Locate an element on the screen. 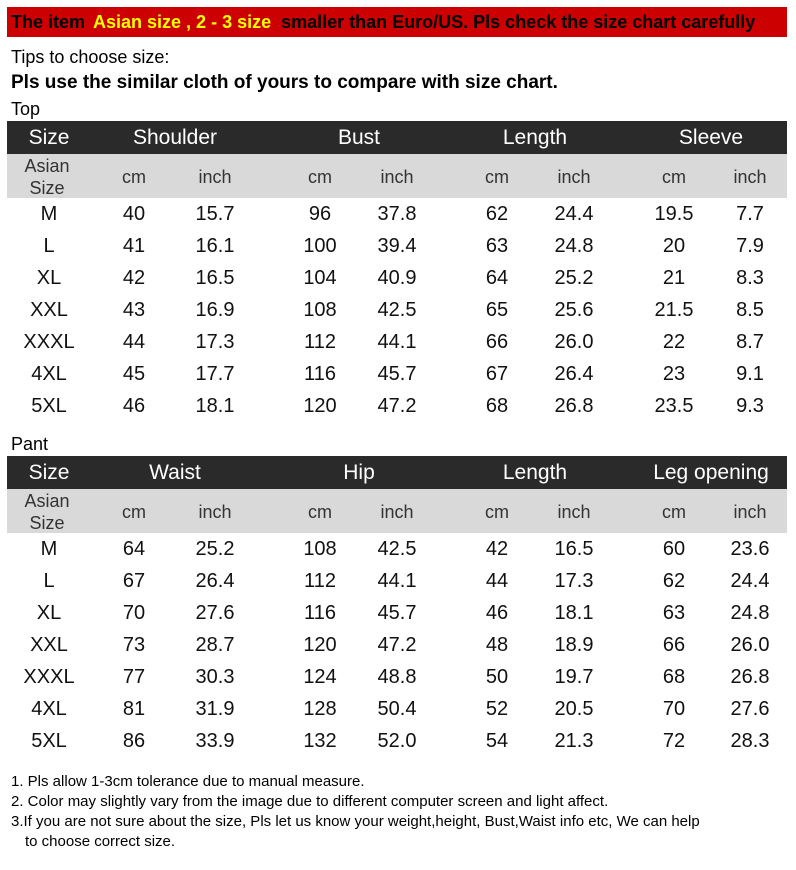 The height and width of the screenshot is (870, 796). top-table-header: Size Shoulder Bust Length Sleeve is located at coordinates (397, 137).